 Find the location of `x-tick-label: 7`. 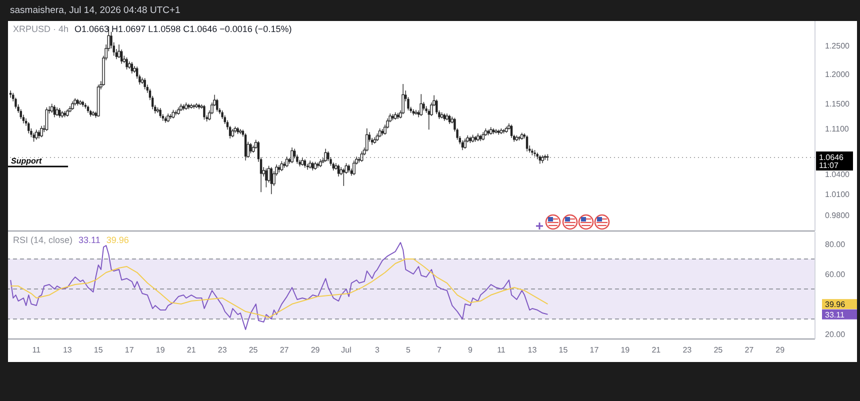

x-tick-label: 7 is located at coordinates (439, 350).